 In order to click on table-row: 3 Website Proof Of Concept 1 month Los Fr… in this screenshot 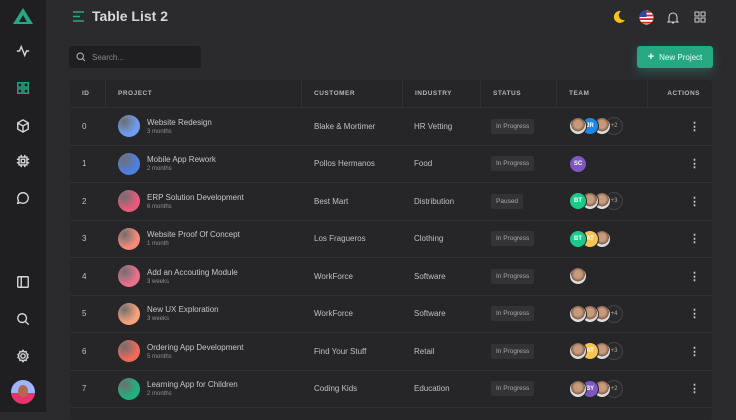, I will do `click(391, 239)`.